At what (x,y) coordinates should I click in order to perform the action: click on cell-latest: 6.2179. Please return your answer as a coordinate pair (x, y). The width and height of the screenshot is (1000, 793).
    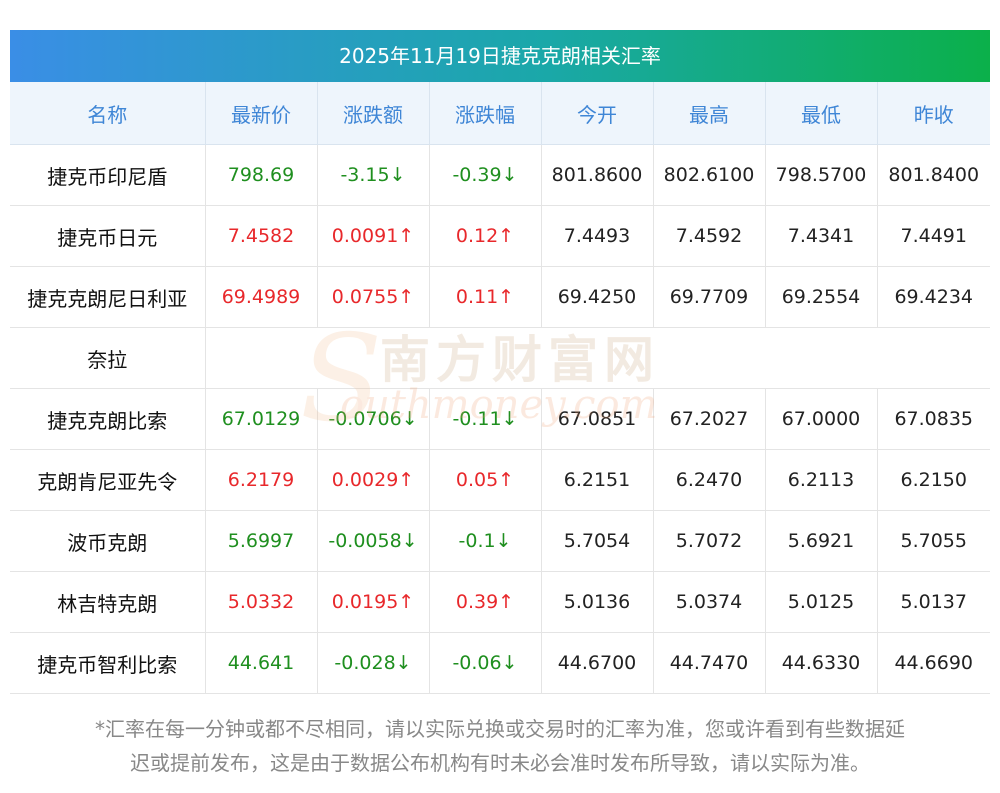
    Looking at the image, I should click on (261, 480).